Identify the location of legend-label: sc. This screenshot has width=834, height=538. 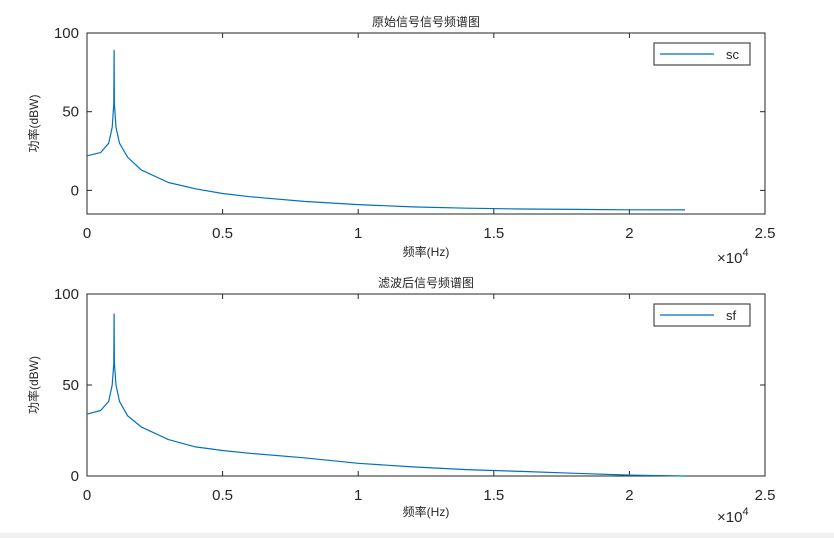
(733, 54).